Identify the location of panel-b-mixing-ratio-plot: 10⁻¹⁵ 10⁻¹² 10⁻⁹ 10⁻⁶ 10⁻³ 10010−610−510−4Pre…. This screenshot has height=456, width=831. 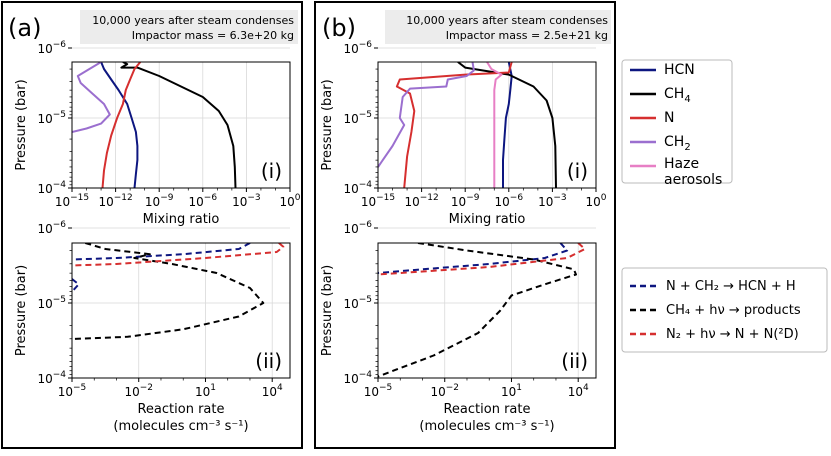
(463, 133).